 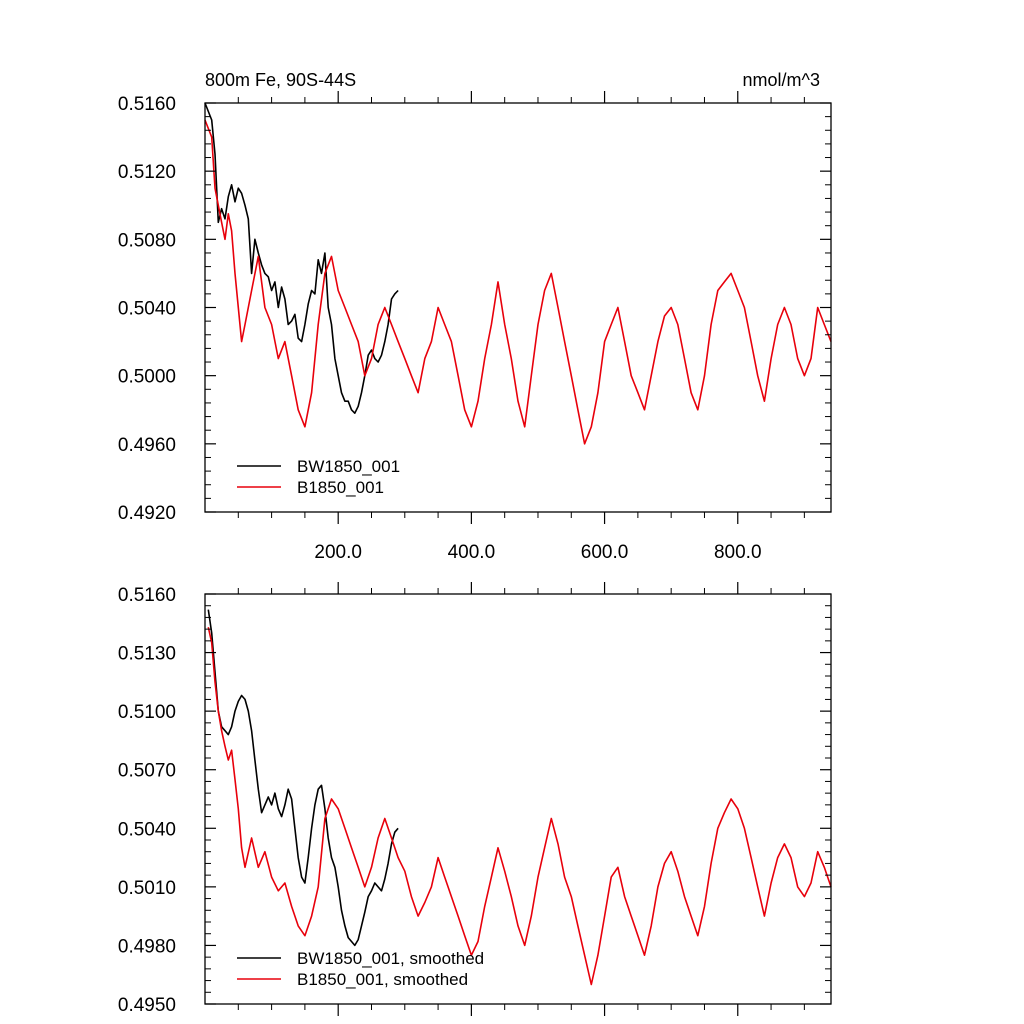 I want to click on x-tick-label: 200.0, so click(x=338, y=552).